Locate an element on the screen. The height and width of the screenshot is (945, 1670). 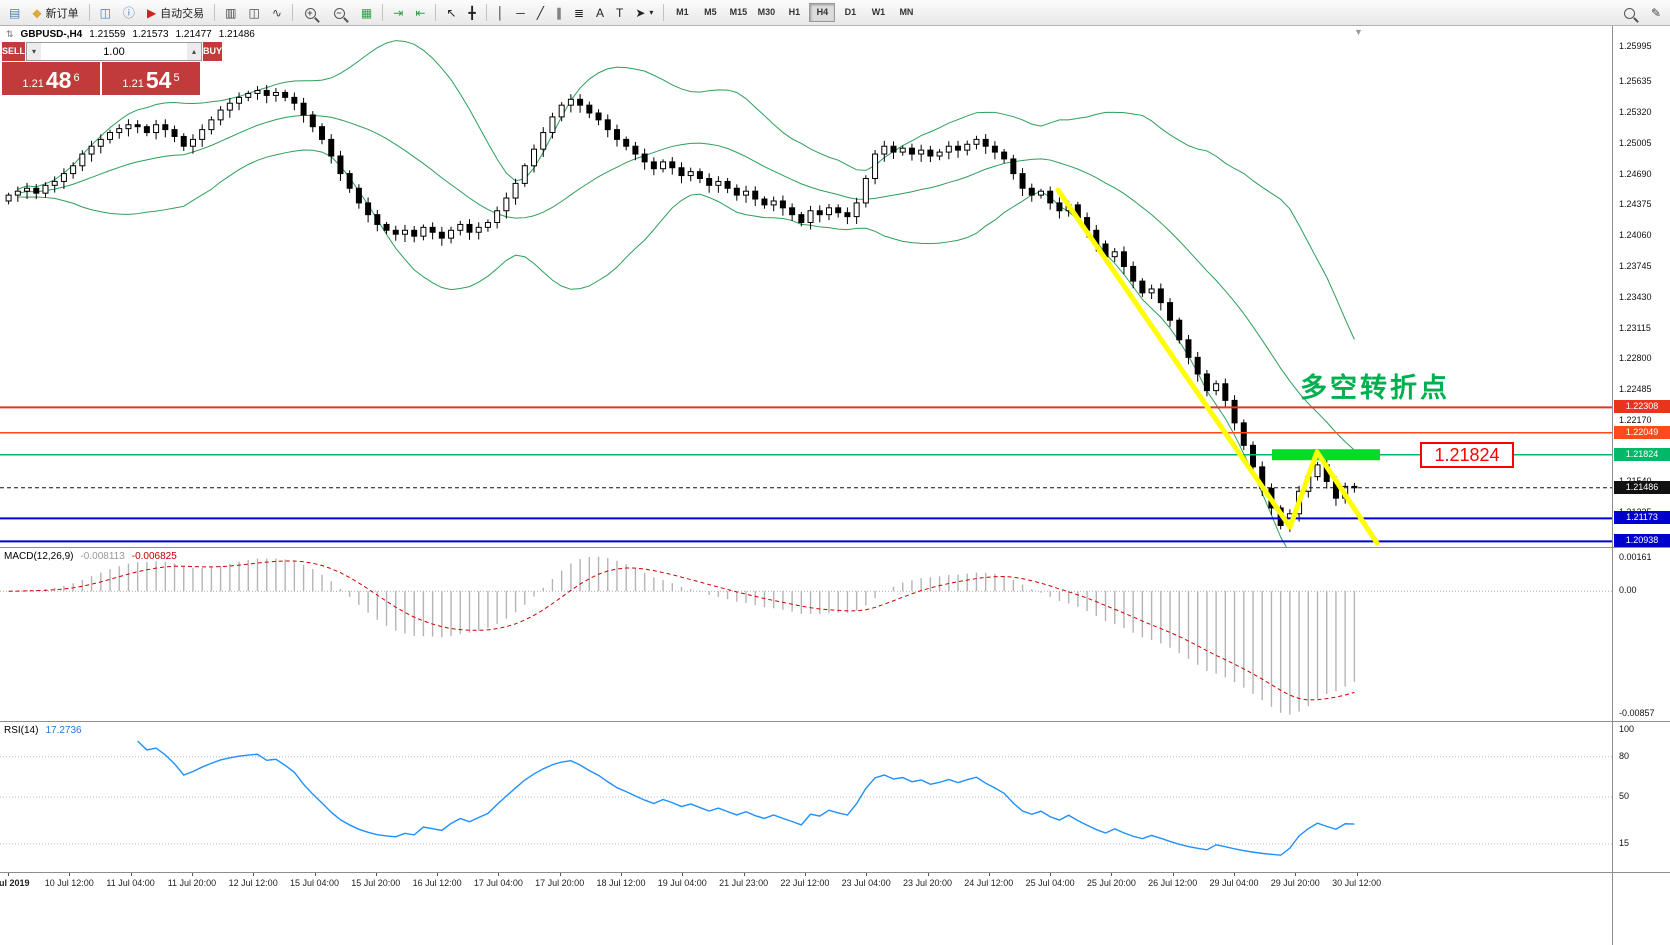
bar-chart-icon: ▥ is located at coordinates (230, 12).